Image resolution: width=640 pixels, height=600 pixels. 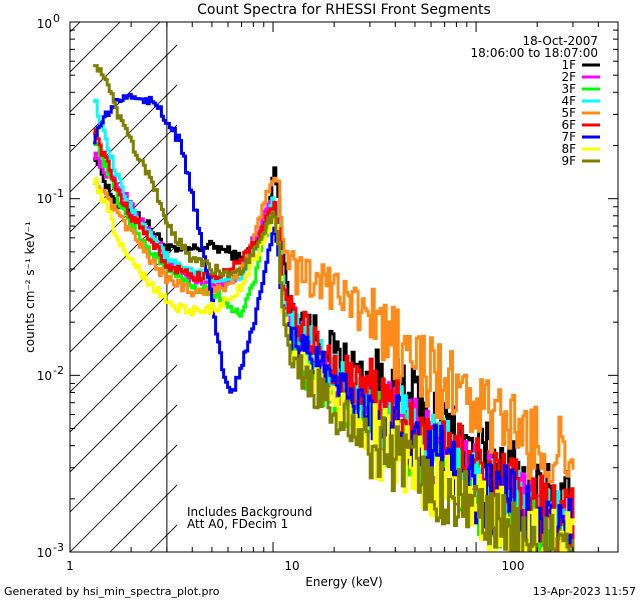 I want to click on legend-label-4F: 4F, so click(x=568, y=101).